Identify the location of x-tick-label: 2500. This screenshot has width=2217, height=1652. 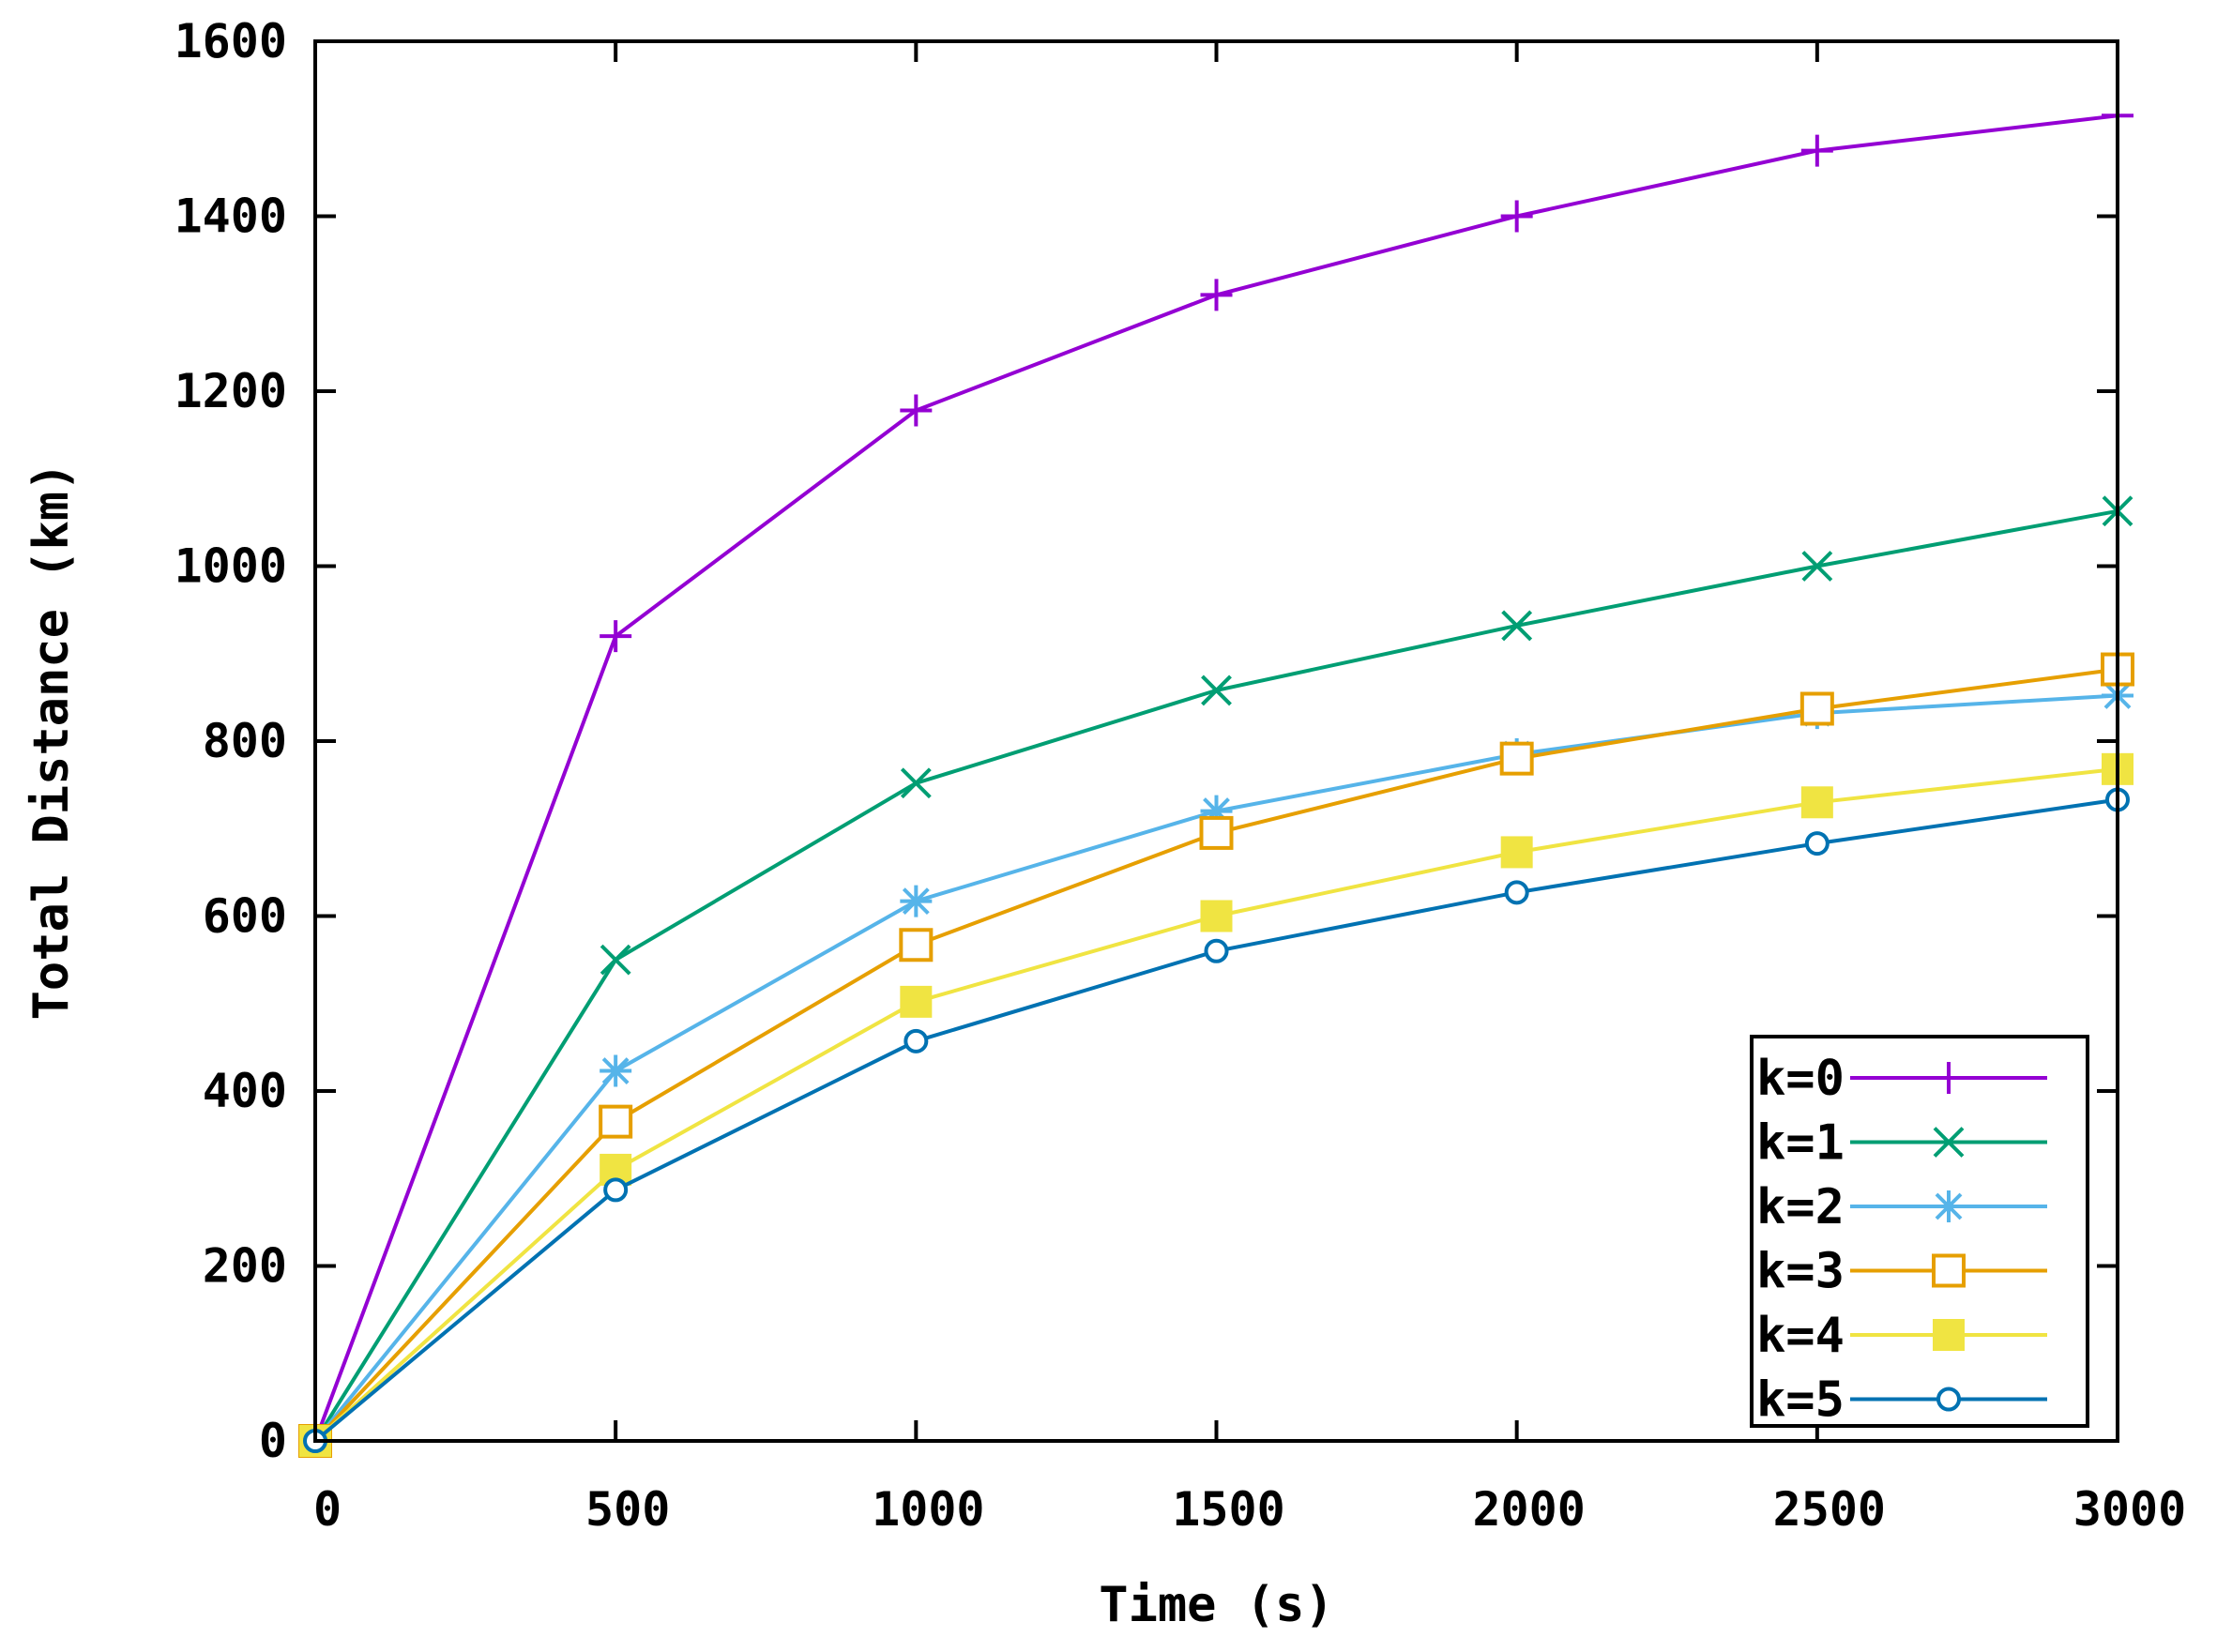
(1829, 1509).